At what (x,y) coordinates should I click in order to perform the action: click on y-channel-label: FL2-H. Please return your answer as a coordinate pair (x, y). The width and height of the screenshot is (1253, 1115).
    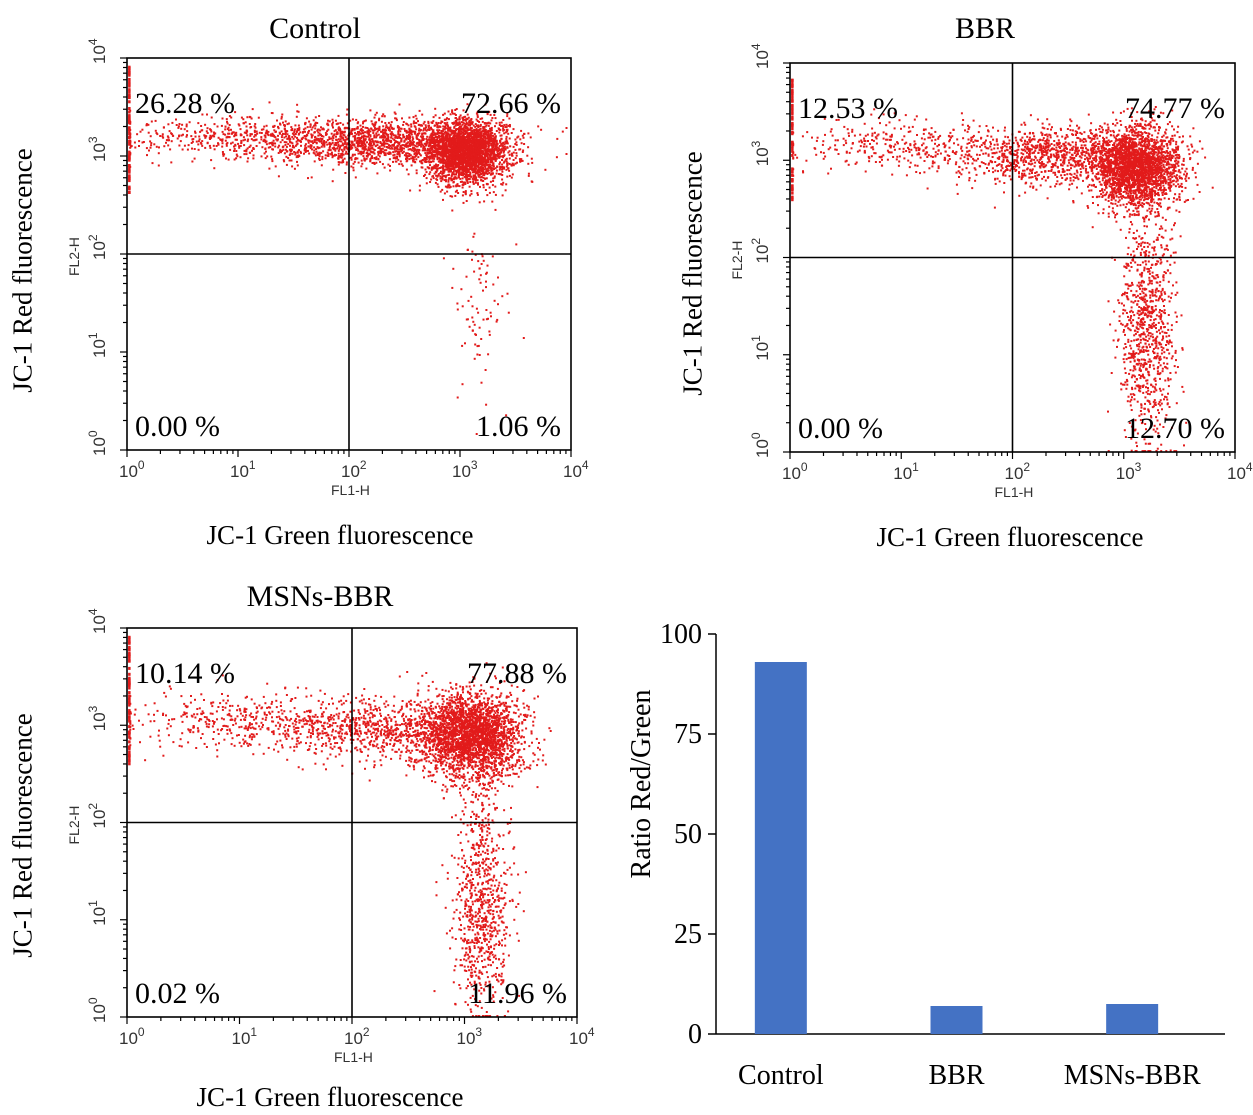
    Looking at the image, I should click on (74, 256).